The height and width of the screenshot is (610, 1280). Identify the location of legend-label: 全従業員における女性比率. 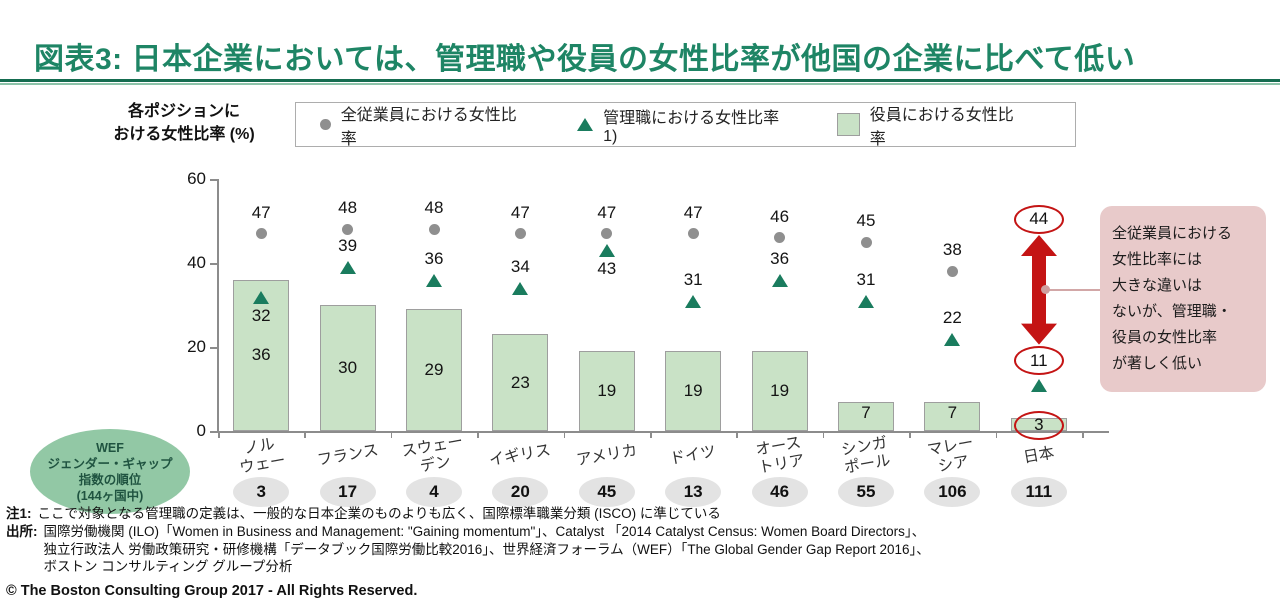
(428, 127).